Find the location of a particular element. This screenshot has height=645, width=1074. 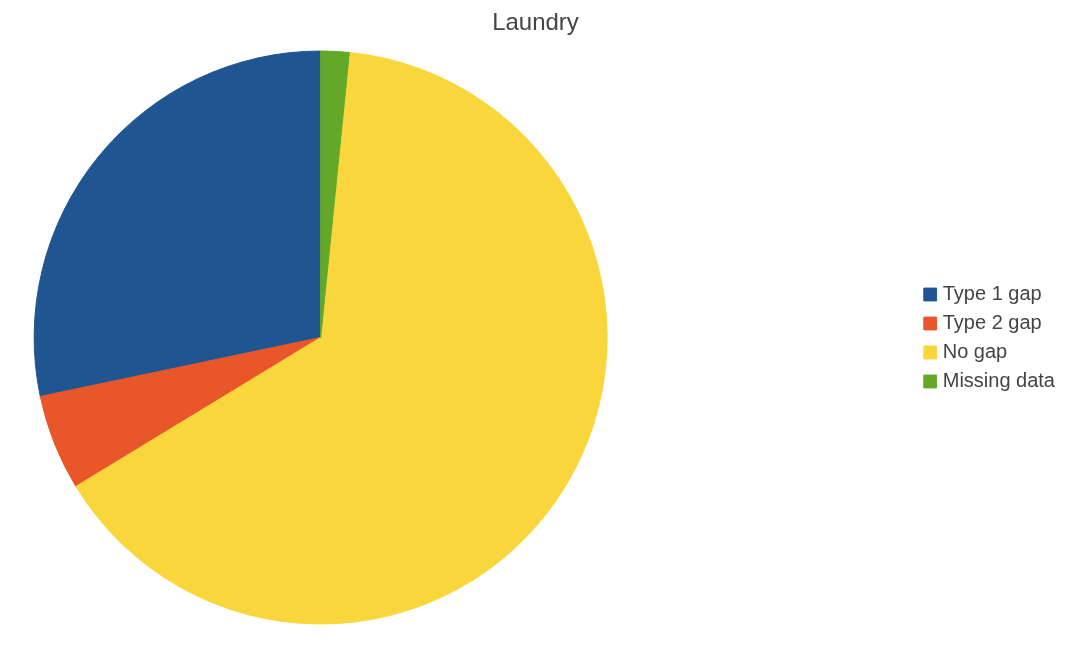

legend-label: Missing data is located at coordinates (998, 380).